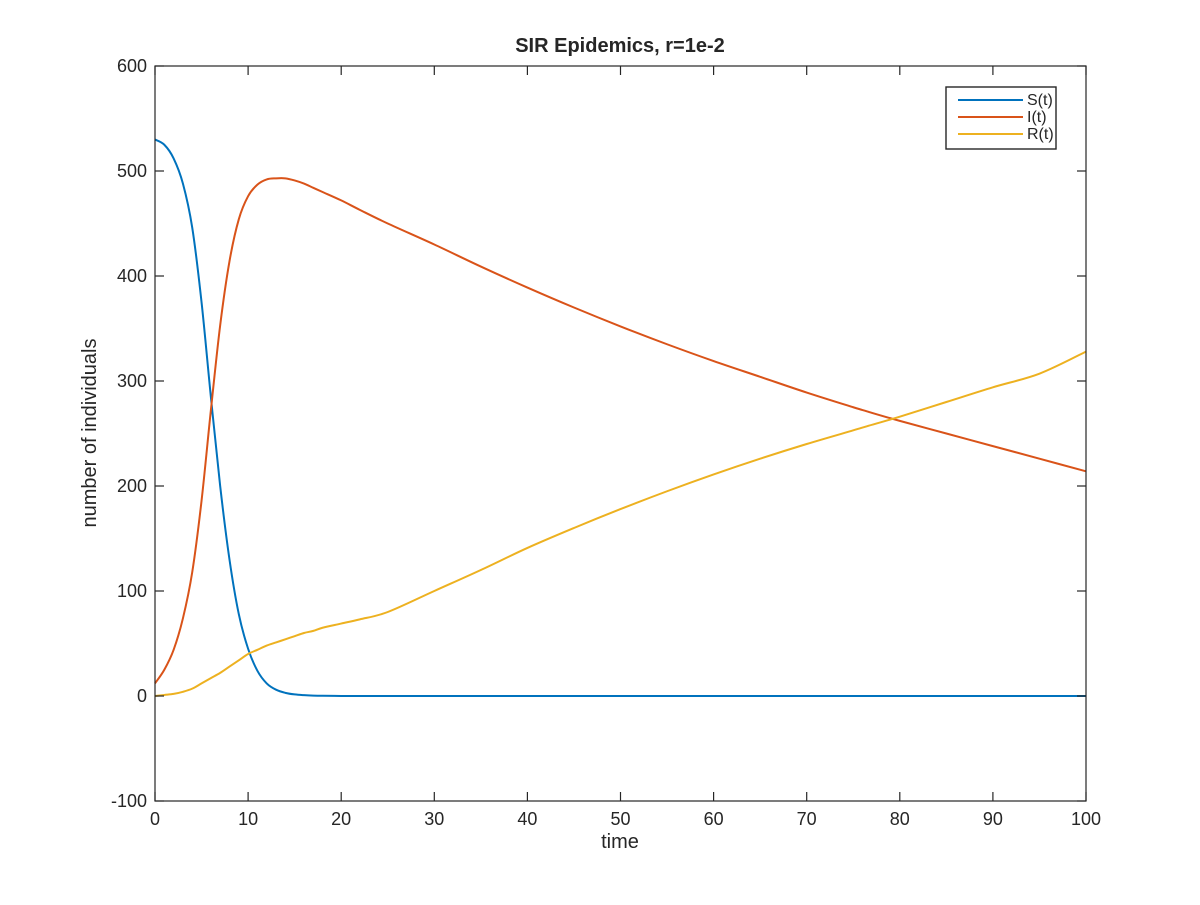 The height and width of the screenshot is (905, 1200). What do you see at coordinates (132, 381) in the screenshot?
I see `y-tick-label: 300` at bounding box center [132, 381].